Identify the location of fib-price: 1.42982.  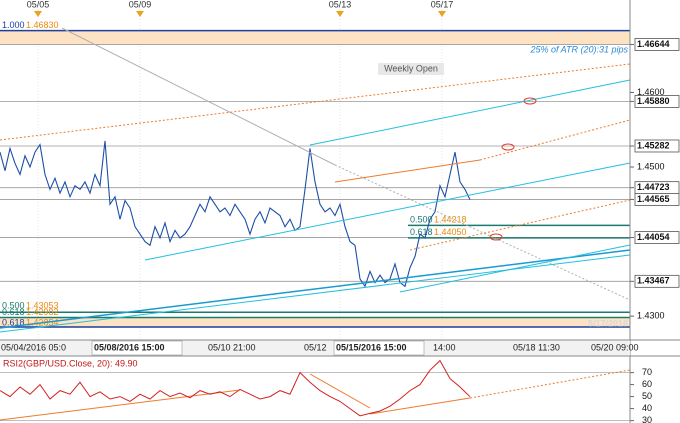
(42, 312).